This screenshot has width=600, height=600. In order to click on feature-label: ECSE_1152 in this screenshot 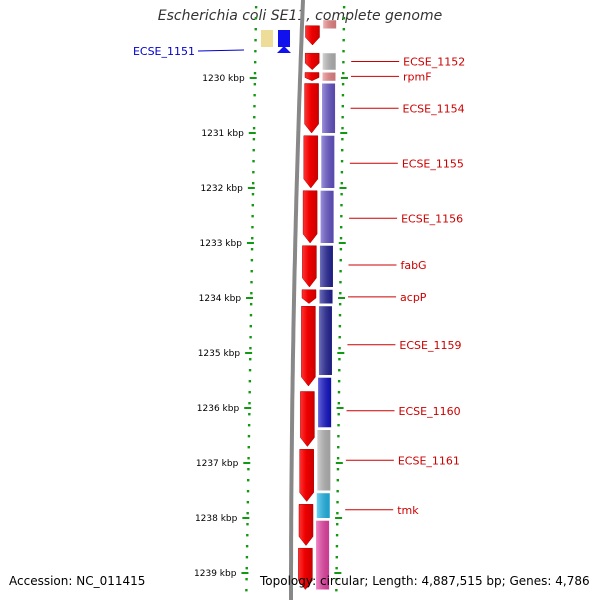, I will do `click(434, 62)`.